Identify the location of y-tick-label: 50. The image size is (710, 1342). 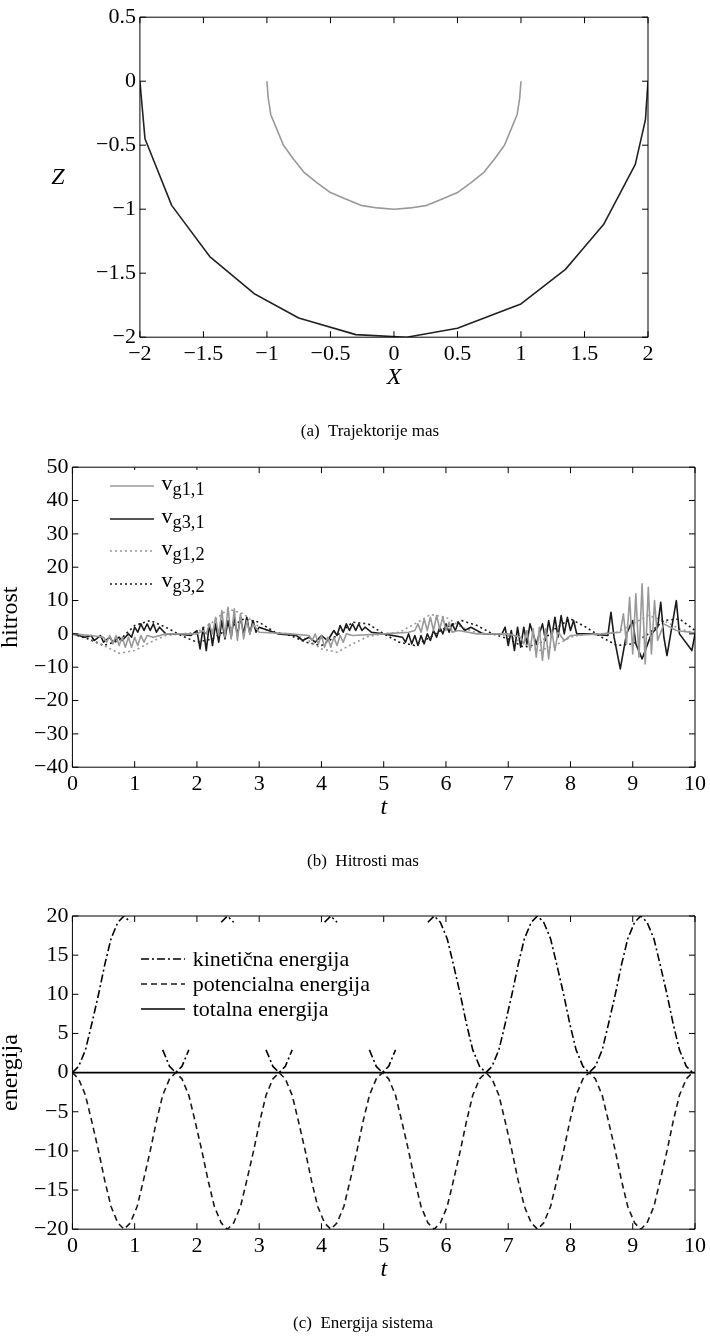
(57, 465).